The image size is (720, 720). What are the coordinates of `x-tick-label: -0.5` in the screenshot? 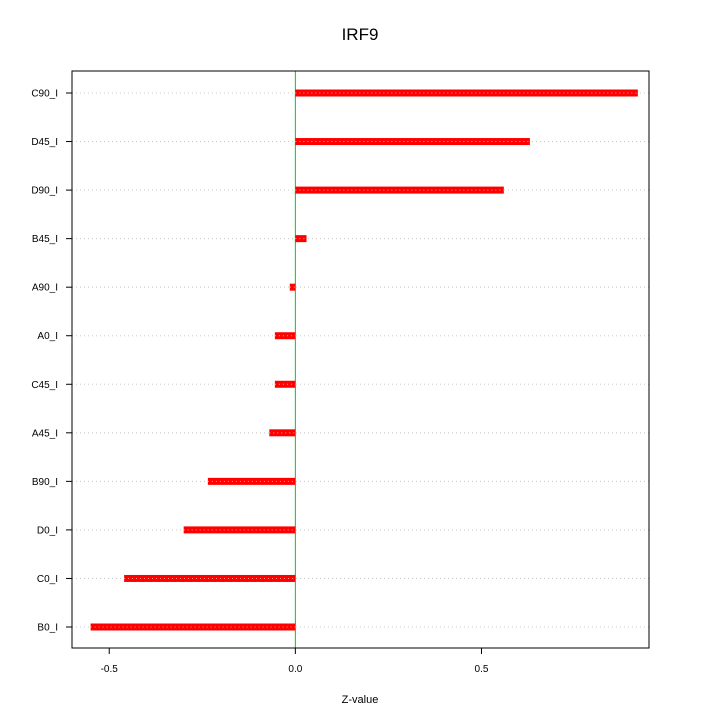 It's located at (110, 669).